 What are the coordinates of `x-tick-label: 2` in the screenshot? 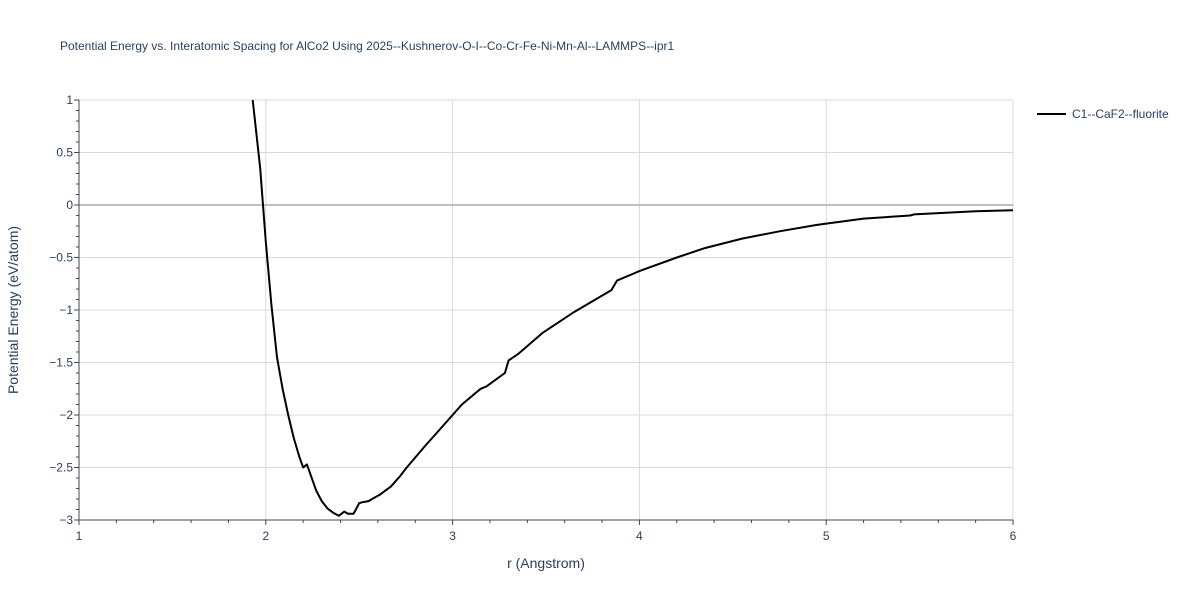 It's located at (265, 536).